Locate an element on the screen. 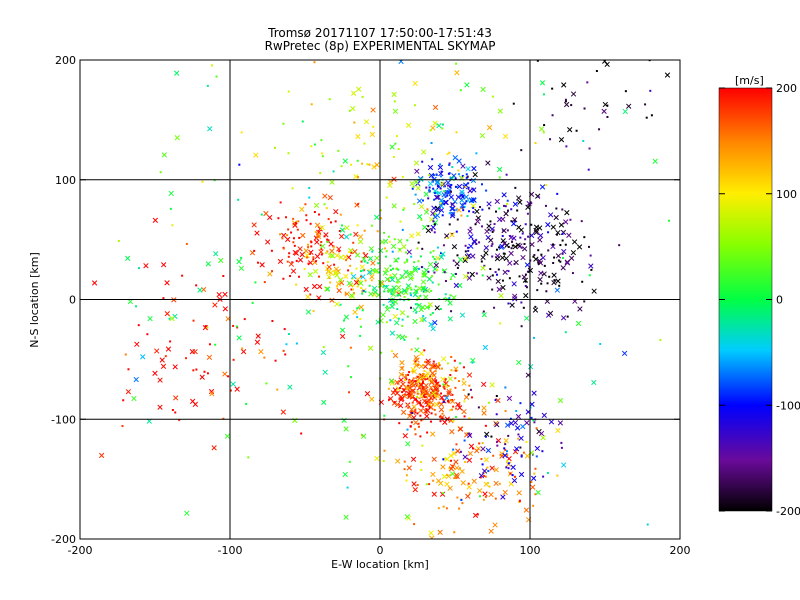 The image size is (800, 600). y-tick-label: -100 is located at coordinates (63, 419).